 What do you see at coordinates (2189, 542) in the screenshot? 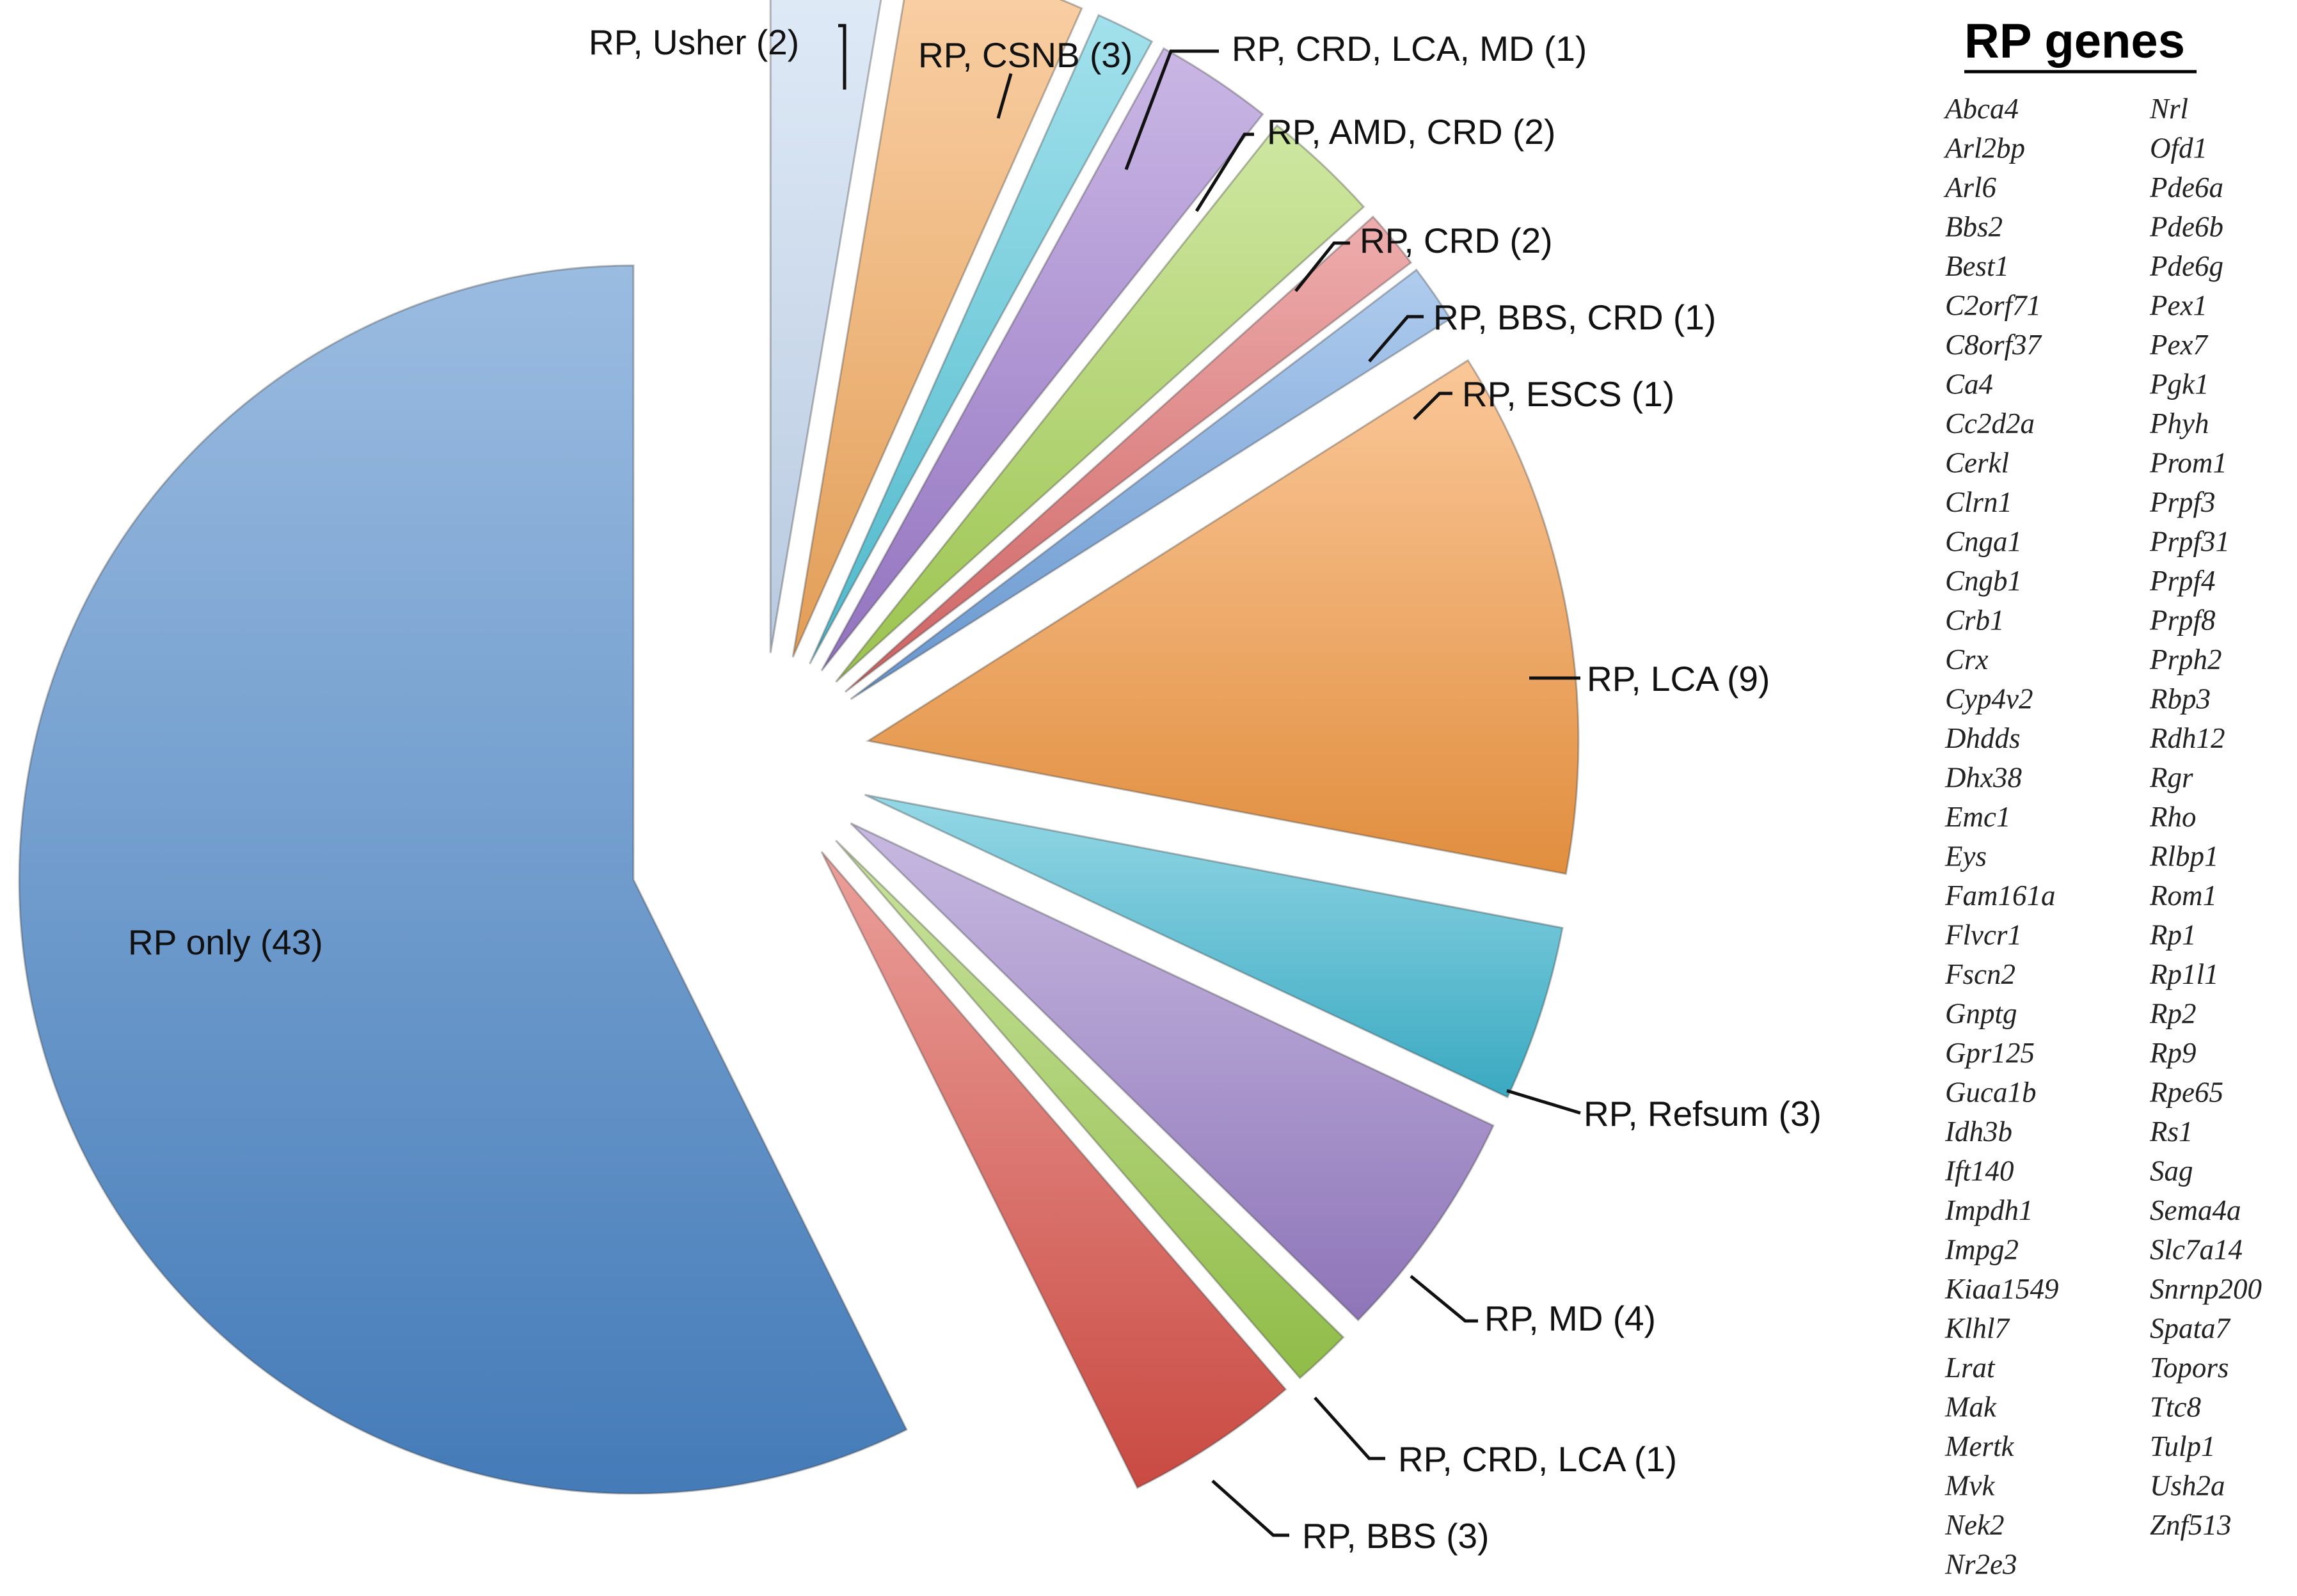
I see `gene-prpf31: Prpf31` at bounding box center [2189, 542].